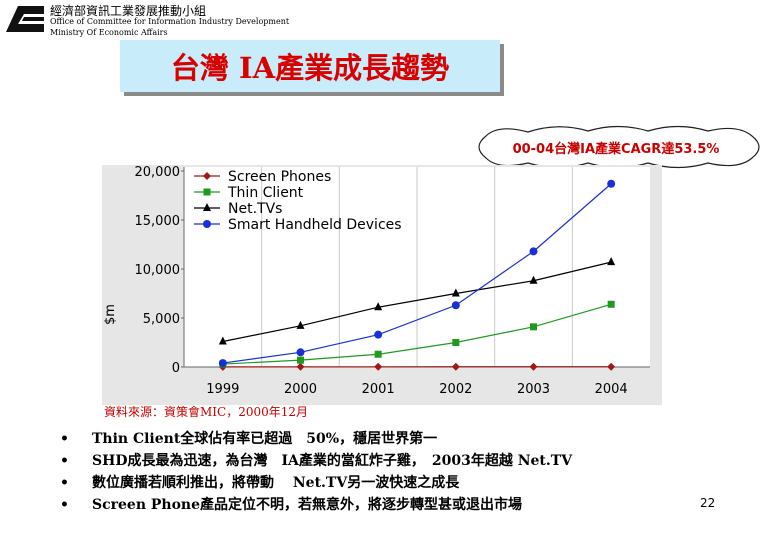 This screenshot has height=540, width=780. I want to click on organization-name-cn: 經濟部資訊工業發展推動小組, so click(128, 11).